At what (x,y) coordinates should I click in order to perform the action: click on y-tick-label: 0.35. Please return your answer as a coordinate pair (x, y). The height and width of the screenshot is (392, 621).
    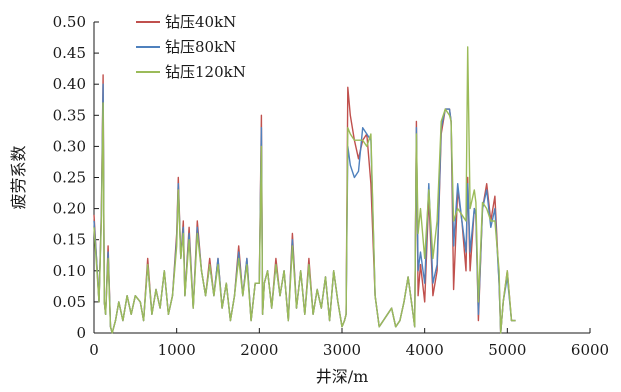
    Looking at the image, I should click on (69, 115).